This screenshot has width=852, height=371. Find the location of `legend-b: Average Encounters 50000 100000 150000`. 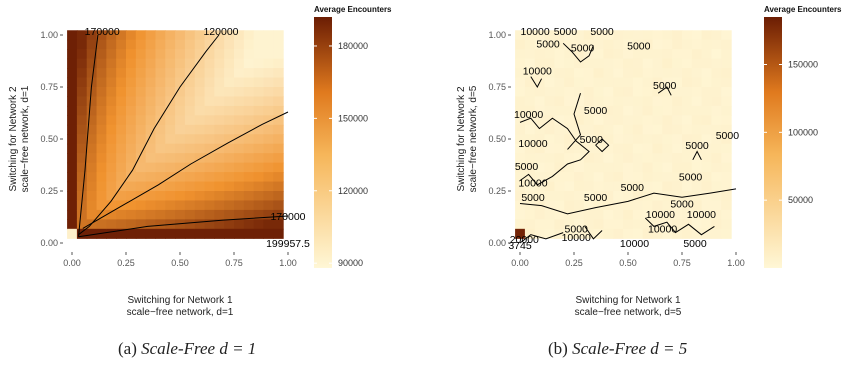

legend-b: Average Encounters 50000 100000 150000 is located at coordinates (803, 136).